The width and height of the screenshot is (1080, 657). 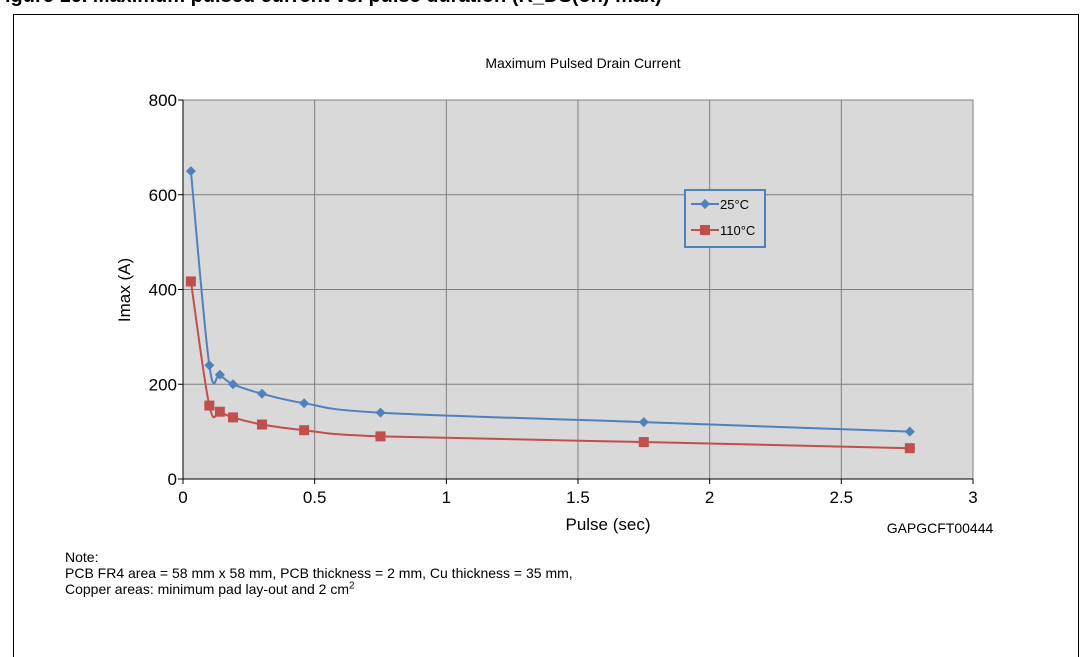 What do you see at coordinates (182, 497) in the screenshot?
I see `x-tick-label: 0` at bounding box center [182, 497].